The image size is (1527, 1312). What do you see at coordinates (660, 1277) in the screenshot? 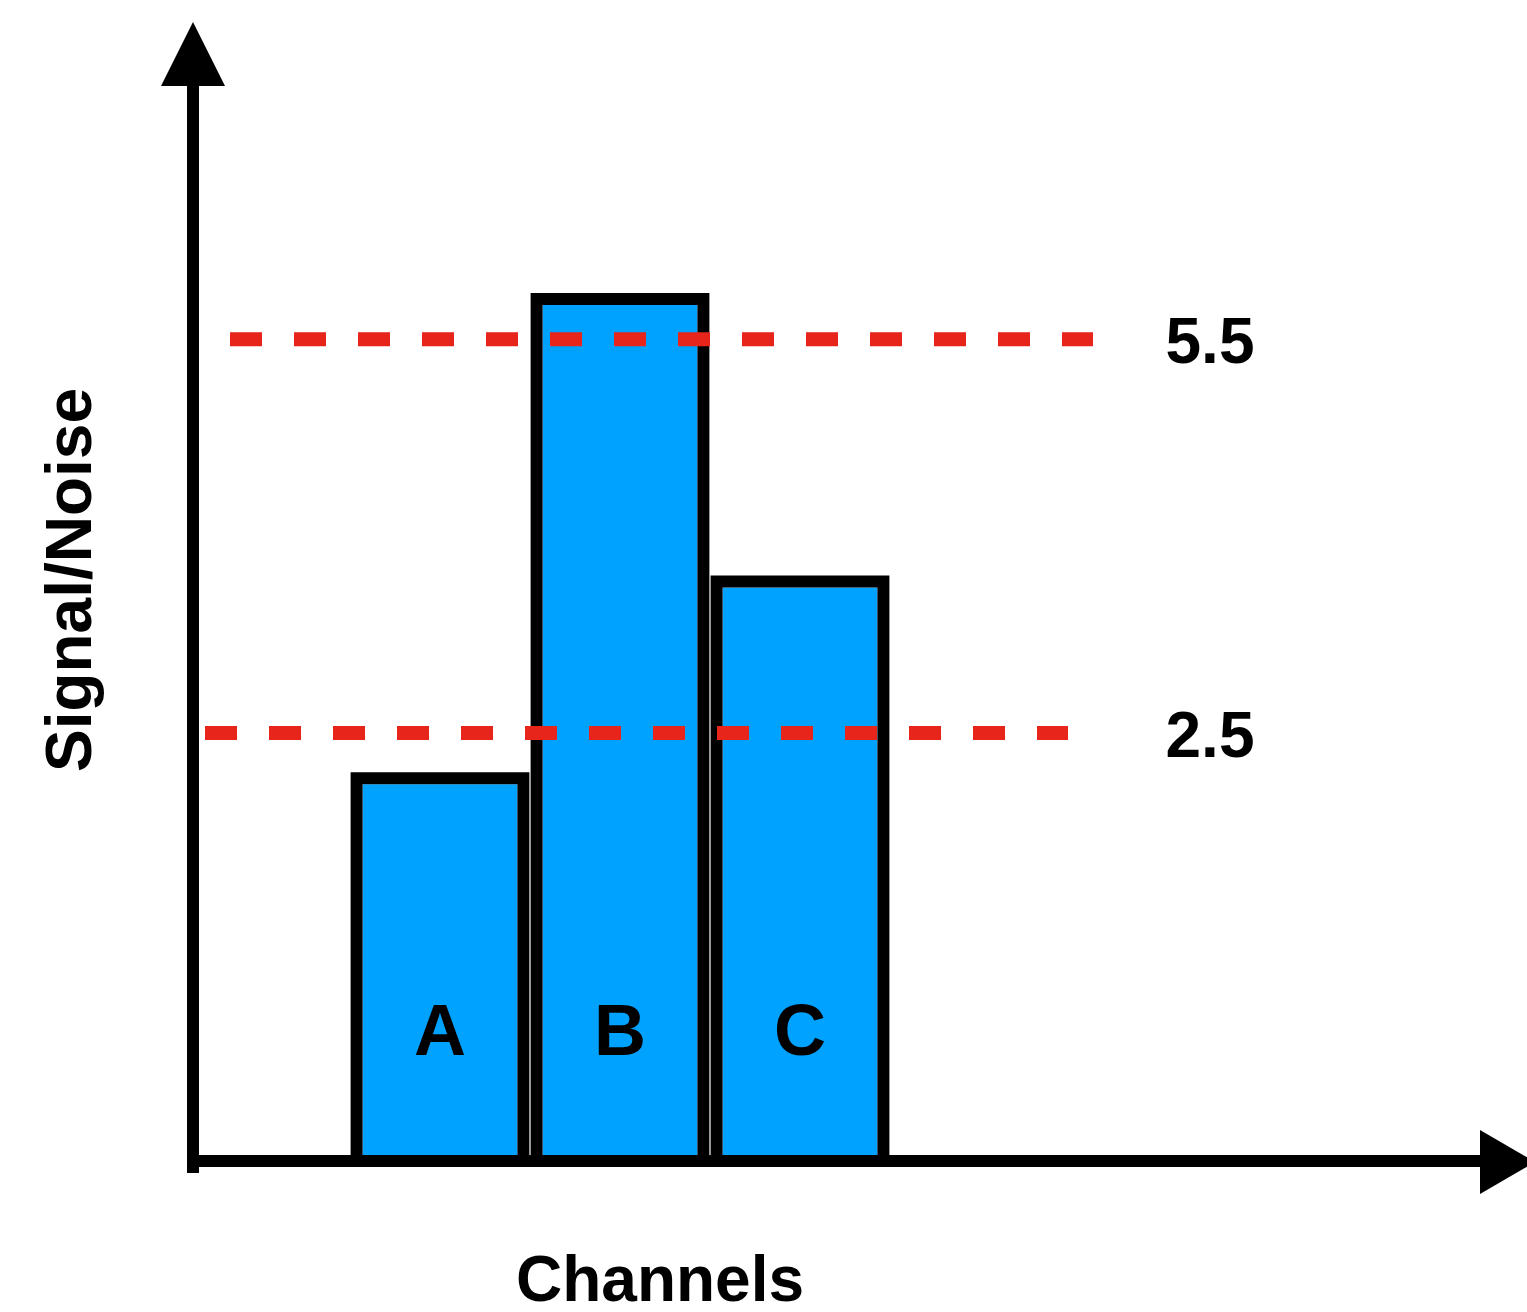
I see `x-axis-title: Channels` at bounding box center [660, 1277].